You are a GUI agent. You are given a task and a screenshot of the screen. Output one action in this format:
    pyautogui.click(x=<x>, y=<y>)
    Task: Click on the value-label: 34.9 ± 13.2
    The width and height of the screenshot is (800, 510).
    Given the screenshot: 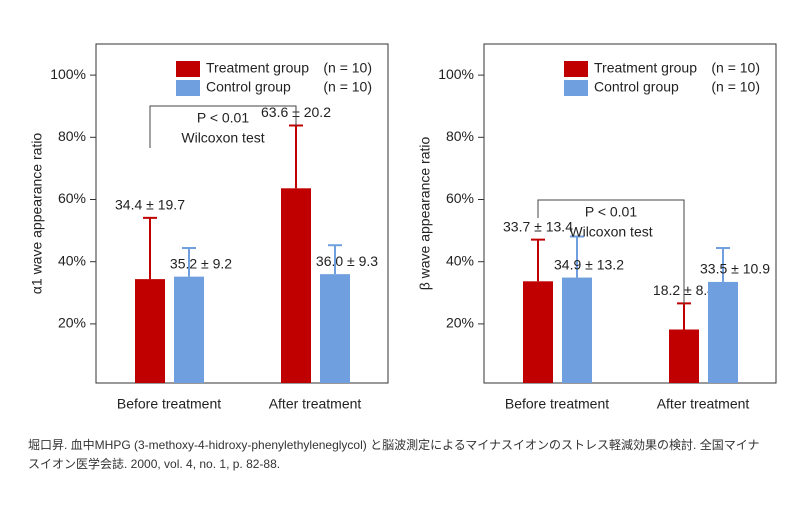 What is the action you would take?
    pyautogui.click(x=589, y=264)
    